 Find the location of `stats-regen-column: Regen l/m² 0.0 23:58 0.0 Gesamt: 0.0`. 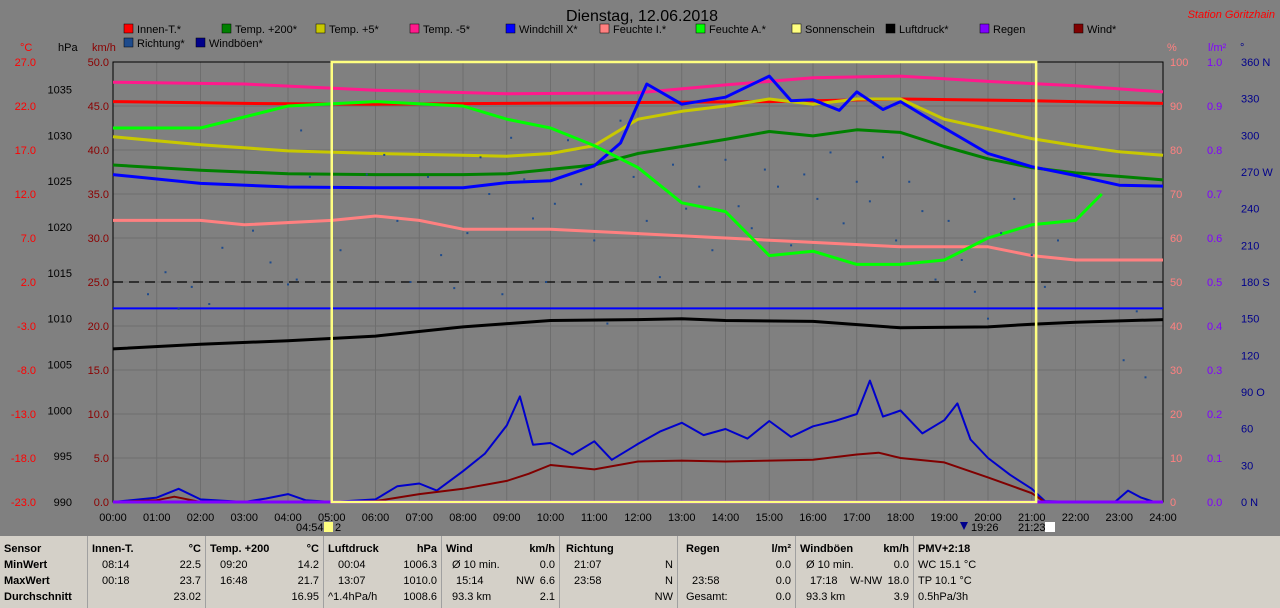

stats-regen-column: Regen l/m² 0.0 23:58 0.0 Gesamt: 0.0 is located at coordinates (737, 572).